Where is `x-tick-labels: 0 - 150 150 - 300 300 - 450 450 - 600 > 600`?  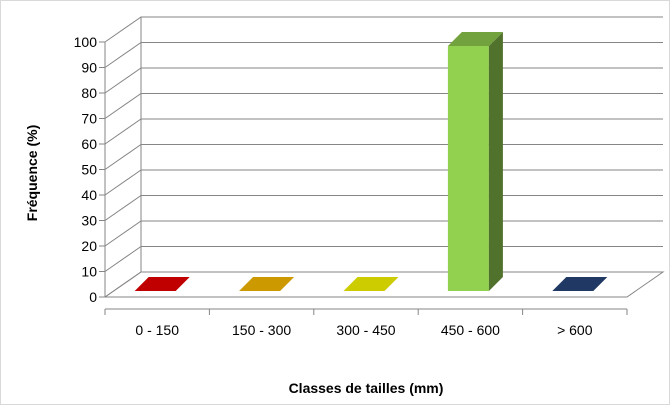 x-tick-labels: 0 - 150 150 - 300 300 - 450 450 - 600 > 600 is located at coordinates (363, 330).